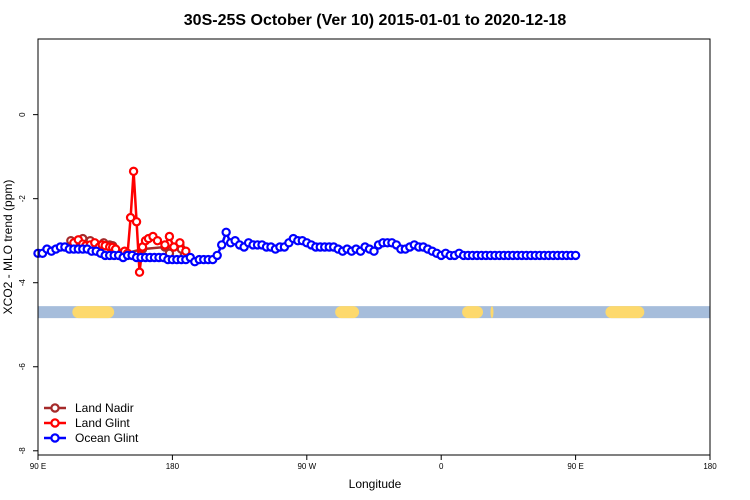 This screenshot has width=750, height=500. Describe the element at coordinates (306, 466) in the screenshot. I see `x-tick-label: 90 W` at that location.